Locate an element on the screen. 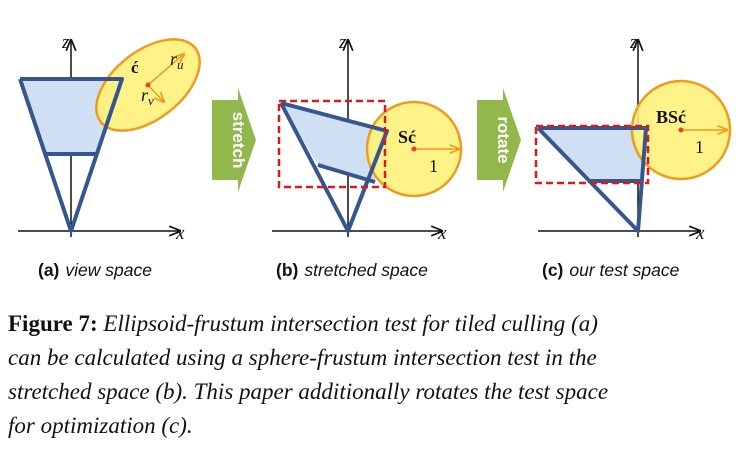 The image size is (746, 454). panel-c-bounding-box is located at coordinates (592, 154).